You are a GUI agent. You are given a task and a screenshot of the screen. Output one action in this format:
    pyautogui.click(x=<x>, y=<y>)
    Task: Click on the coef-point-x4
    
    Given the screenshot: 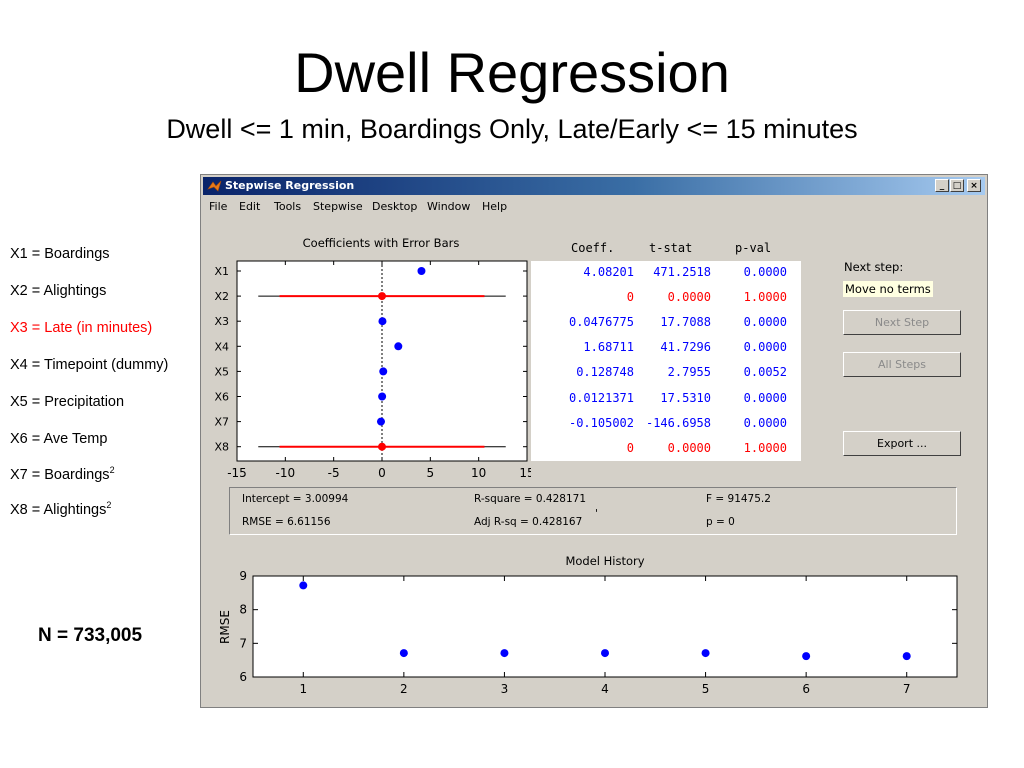 What is the action you would take?
    pyautogui.click(x=398, y=346)
    